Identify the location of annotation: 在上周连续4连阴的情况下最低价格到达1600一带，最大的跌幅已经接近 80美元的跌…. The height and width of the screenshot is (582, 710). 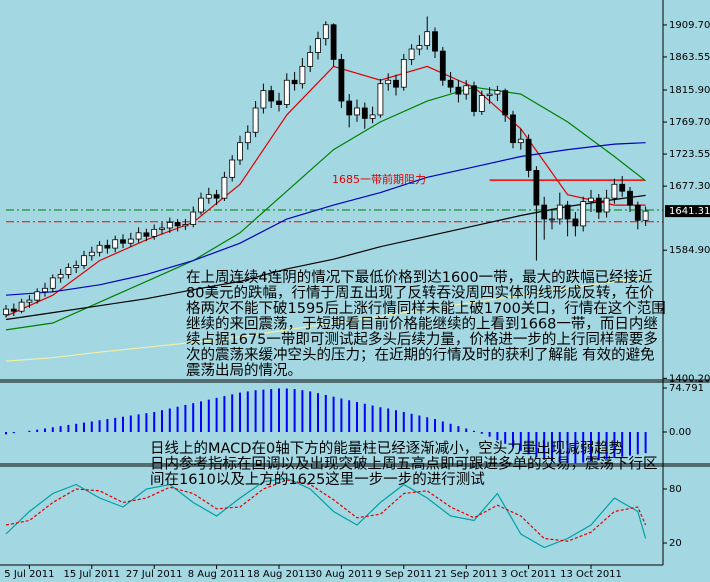
(426, 324).